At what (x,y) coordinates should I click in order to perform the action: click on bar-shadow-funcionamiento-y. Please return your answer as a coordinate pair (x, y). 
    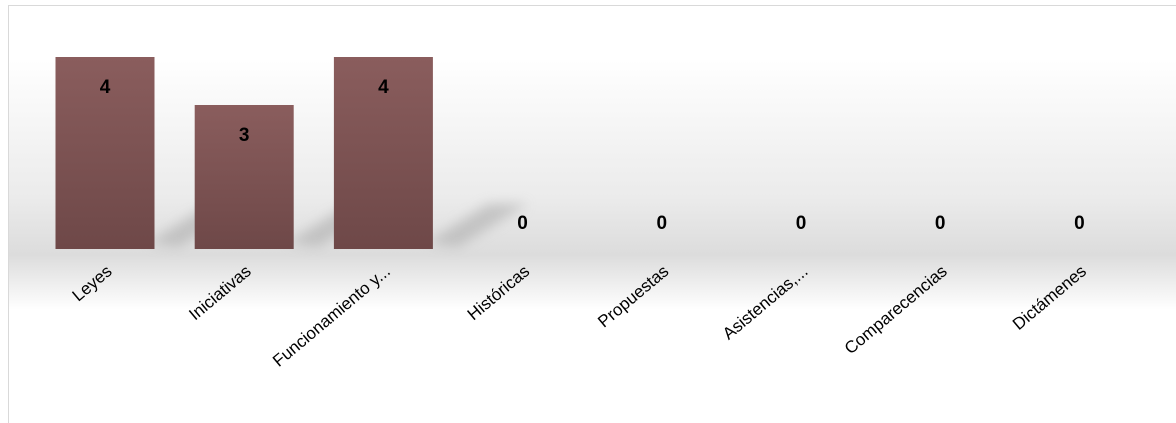
    Looking at the image, I should click on (477, 225).